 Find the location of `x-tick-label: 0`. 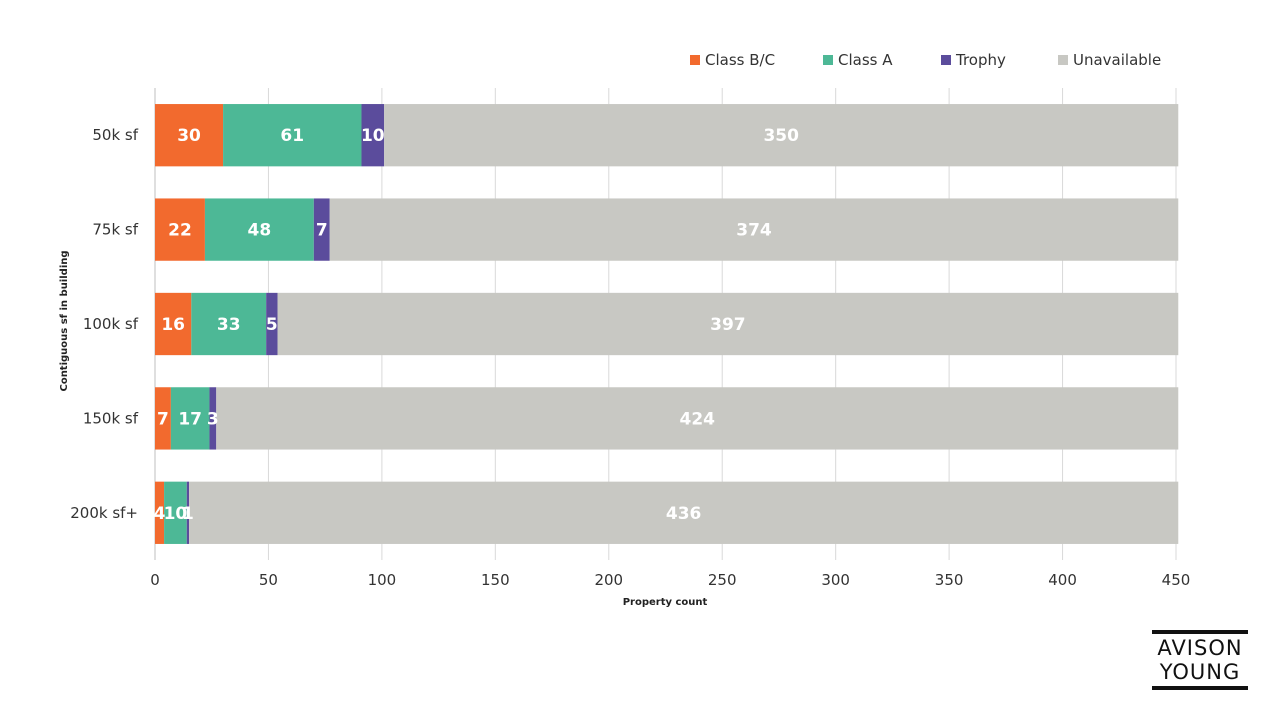

x-tick-label: 0 is located at coordinates (155, 580).